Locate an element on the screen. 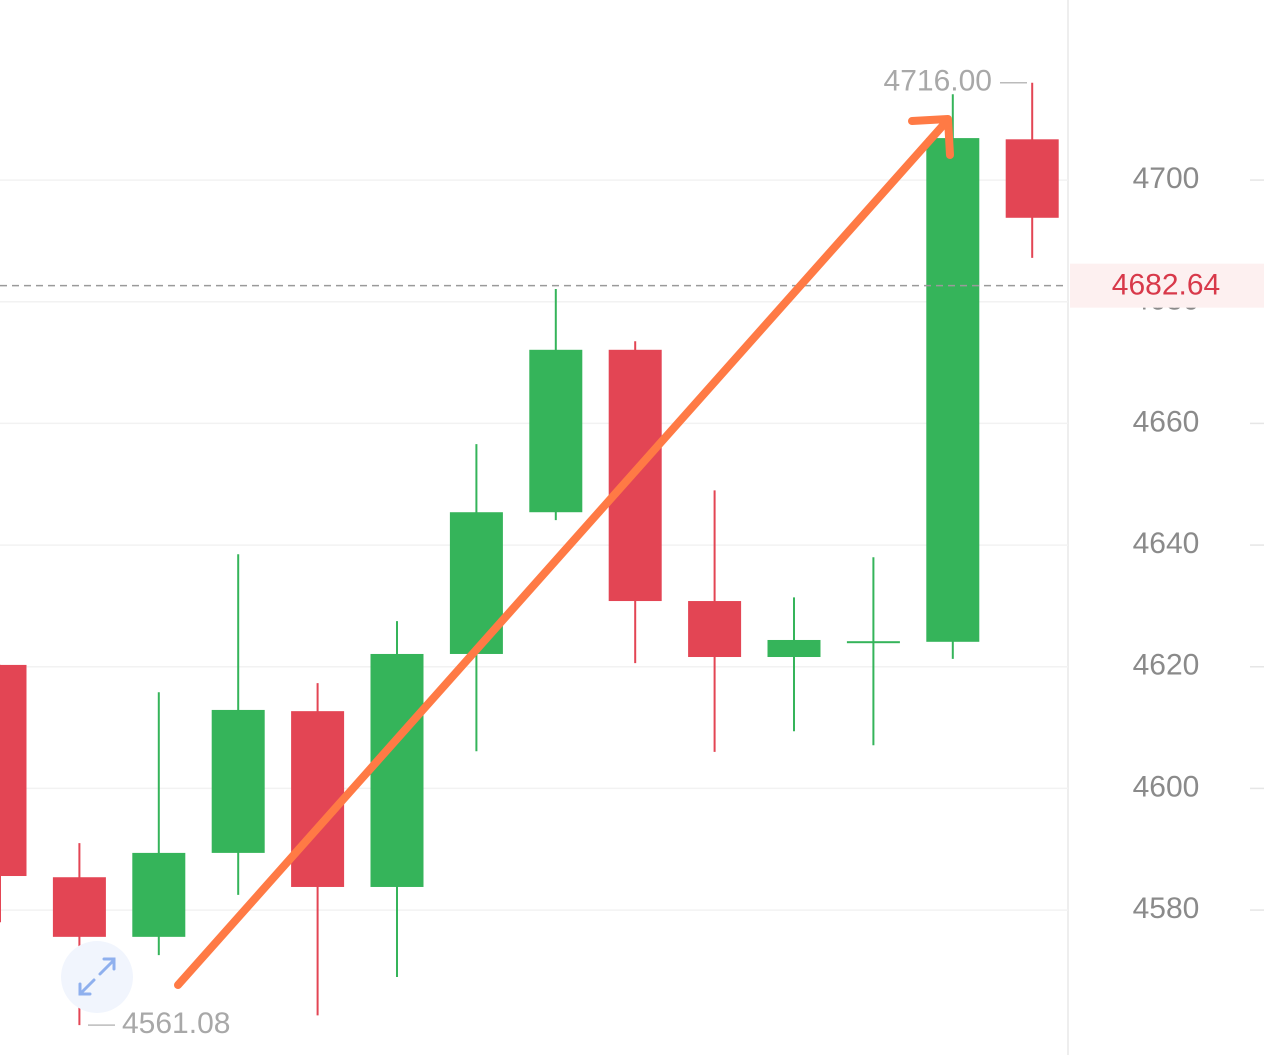  y-tick-label: 4600 is located at coordinates (1166, 786).